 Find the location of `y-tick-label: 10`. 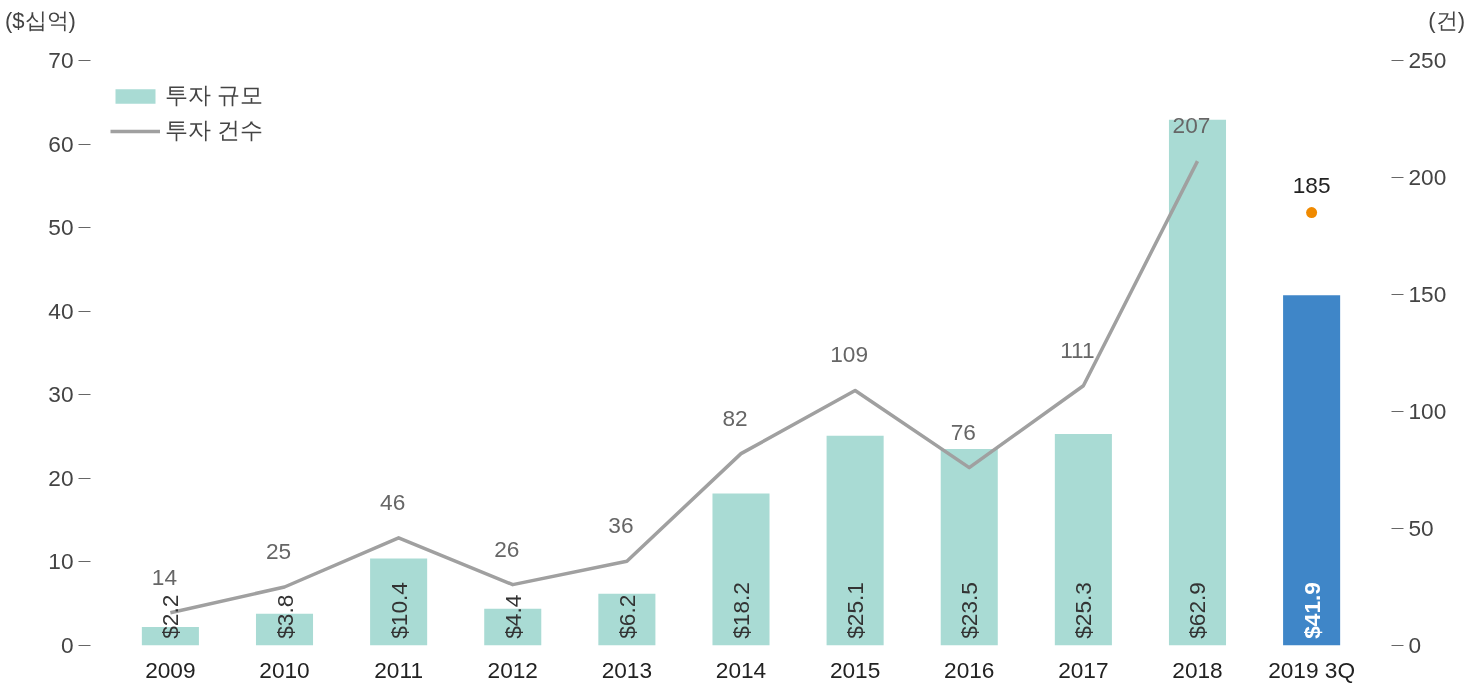

y-tick-label: 10 is located at coordinates (61, 561).